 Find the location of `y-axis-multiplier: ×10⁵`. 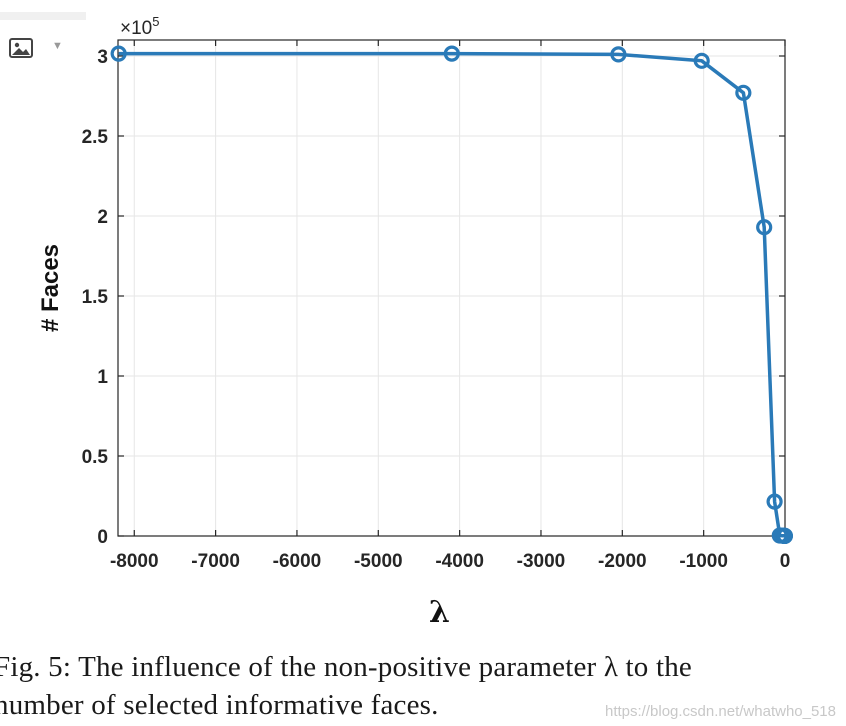

y-axis-multiplier: ×10⁵ is located at coordinates (139, 26).